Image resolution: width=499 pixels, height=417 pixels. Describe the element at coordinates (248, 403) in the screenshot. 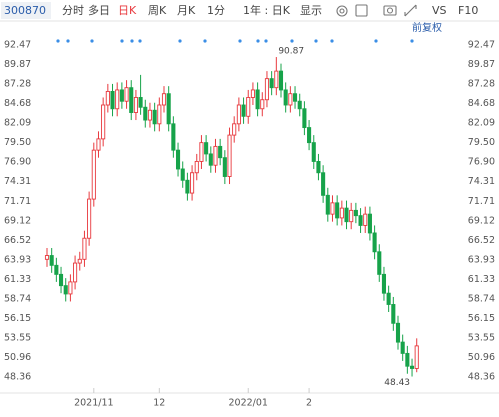

I see `x-tick-label: 2022/01` at that location.